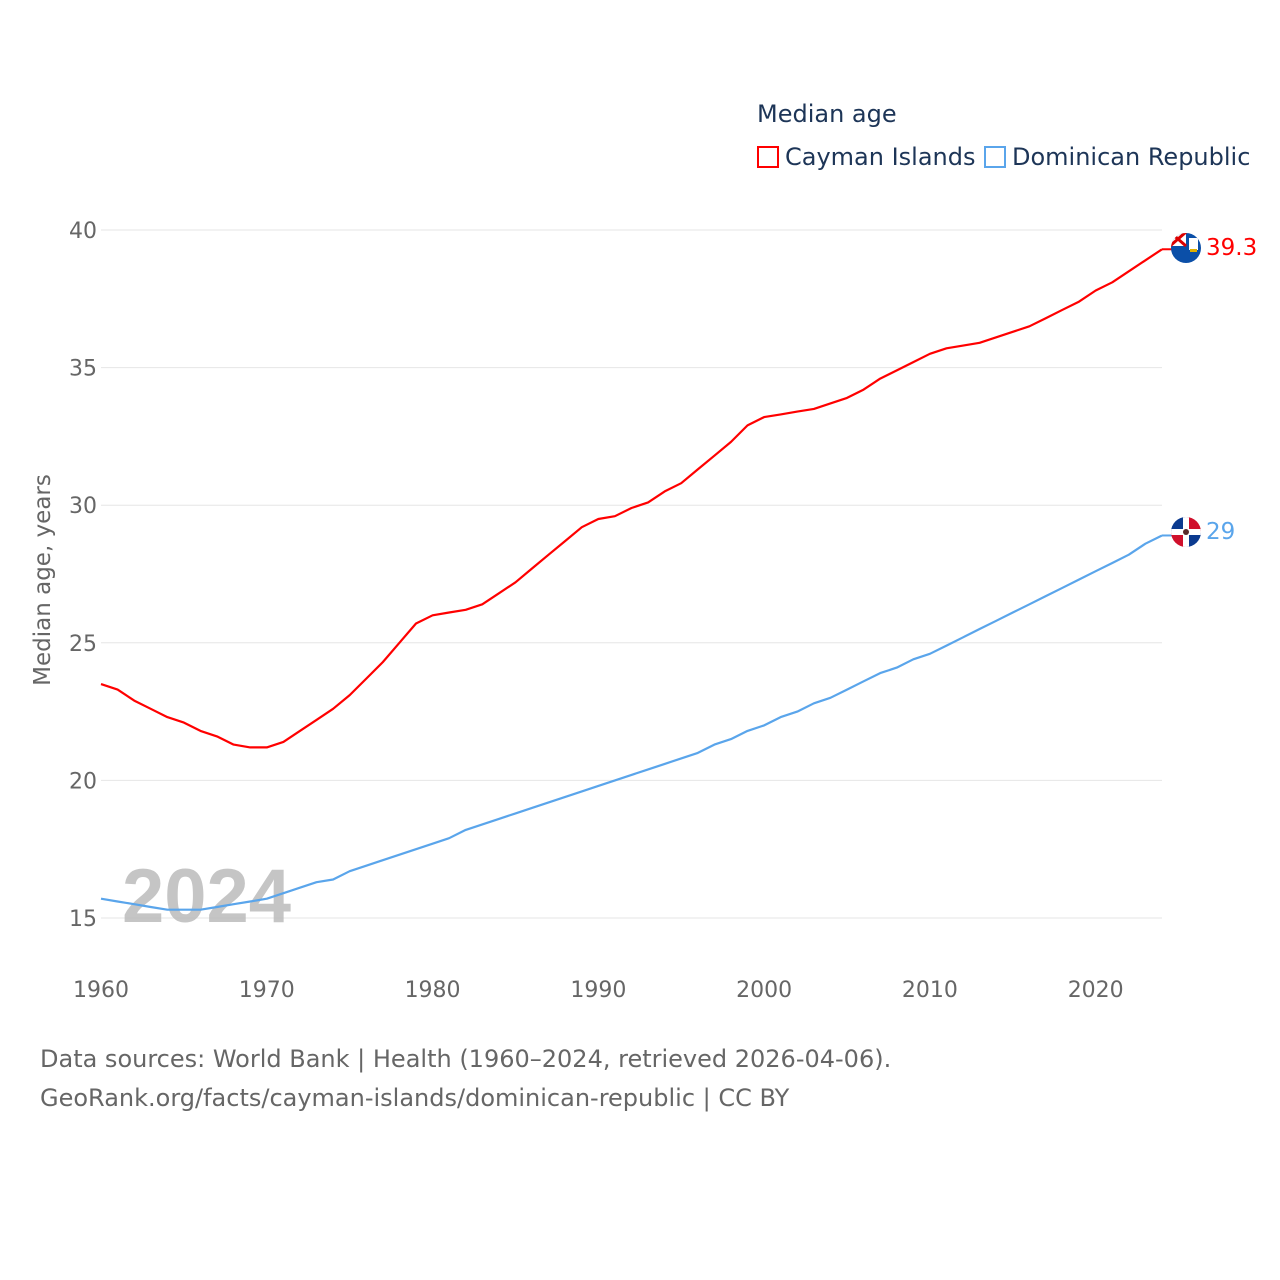 Image resolution: width=1280 pixels, height=1280 pixels. I want to click on x-tick-label: 1980, so click(433, 990).